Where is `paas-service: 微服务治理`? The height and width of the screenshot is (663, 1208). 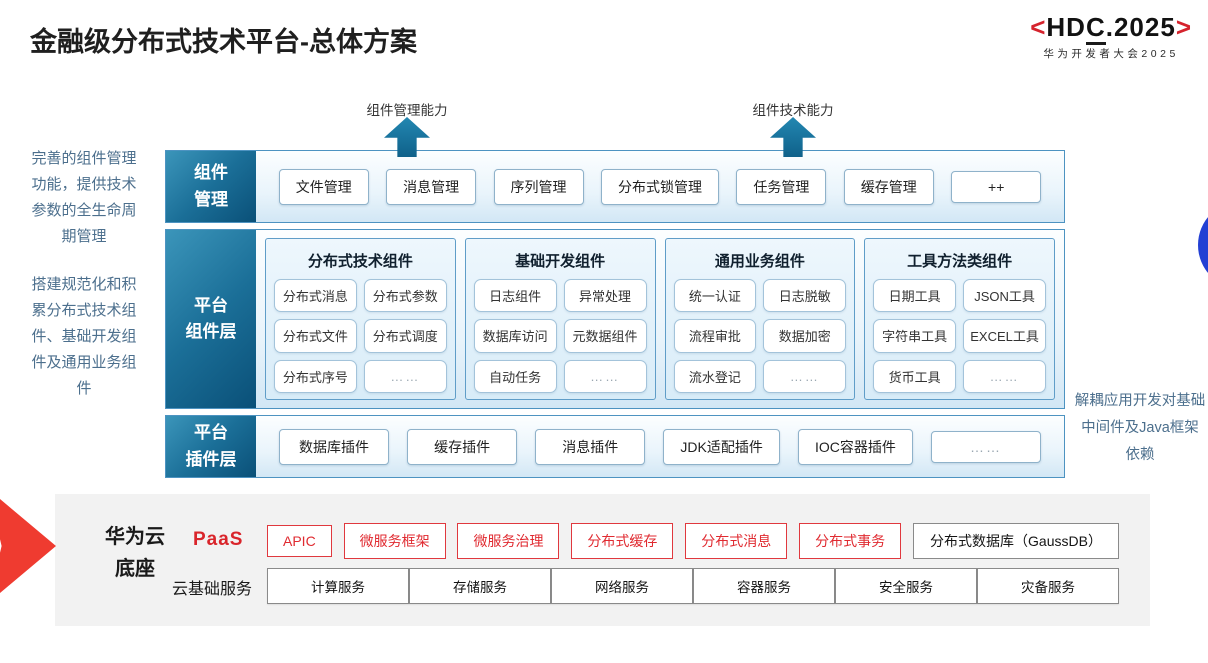
paas-service: 微服务治理 is located at coordinates (508, 541).